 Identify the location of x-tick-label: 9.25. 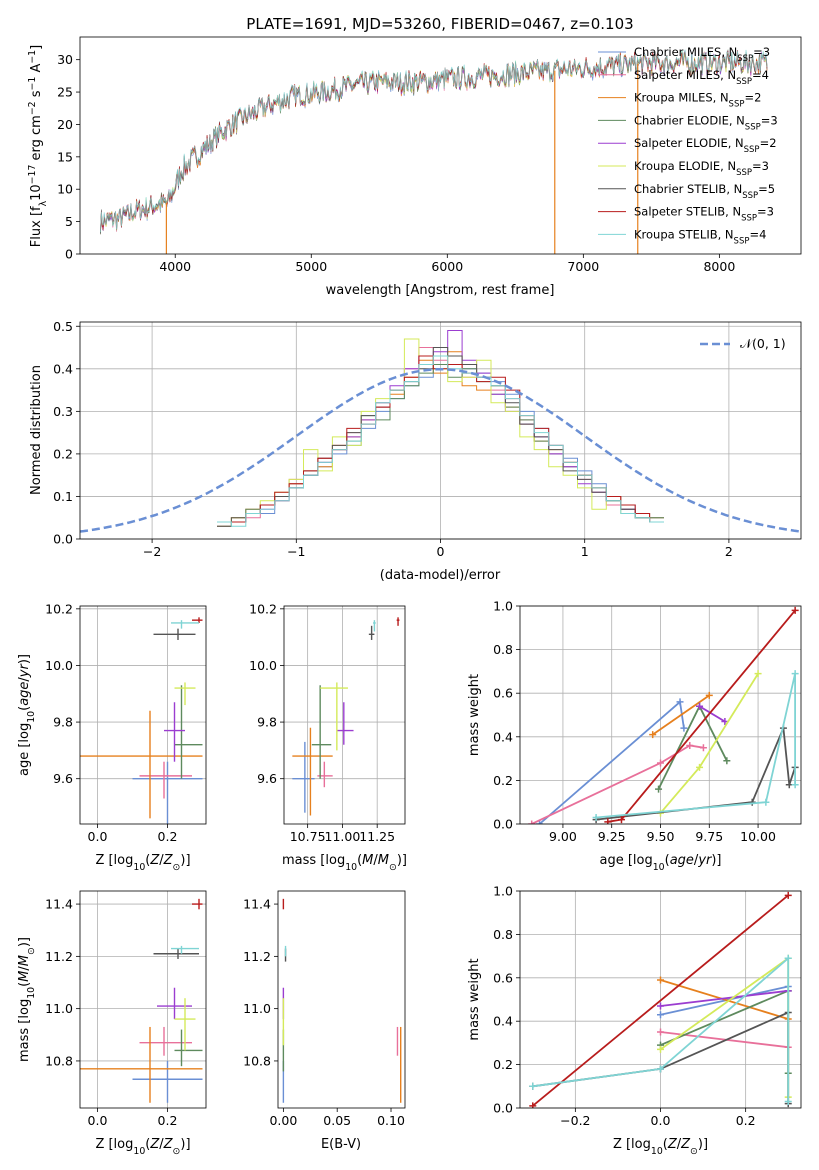
(612, 836).